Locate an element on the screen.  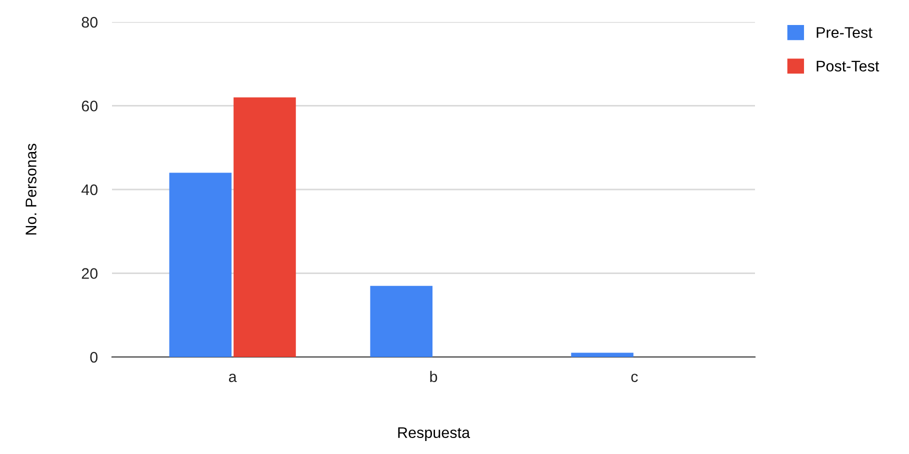
x-tick-label: b is located at coordinates (434, 376).